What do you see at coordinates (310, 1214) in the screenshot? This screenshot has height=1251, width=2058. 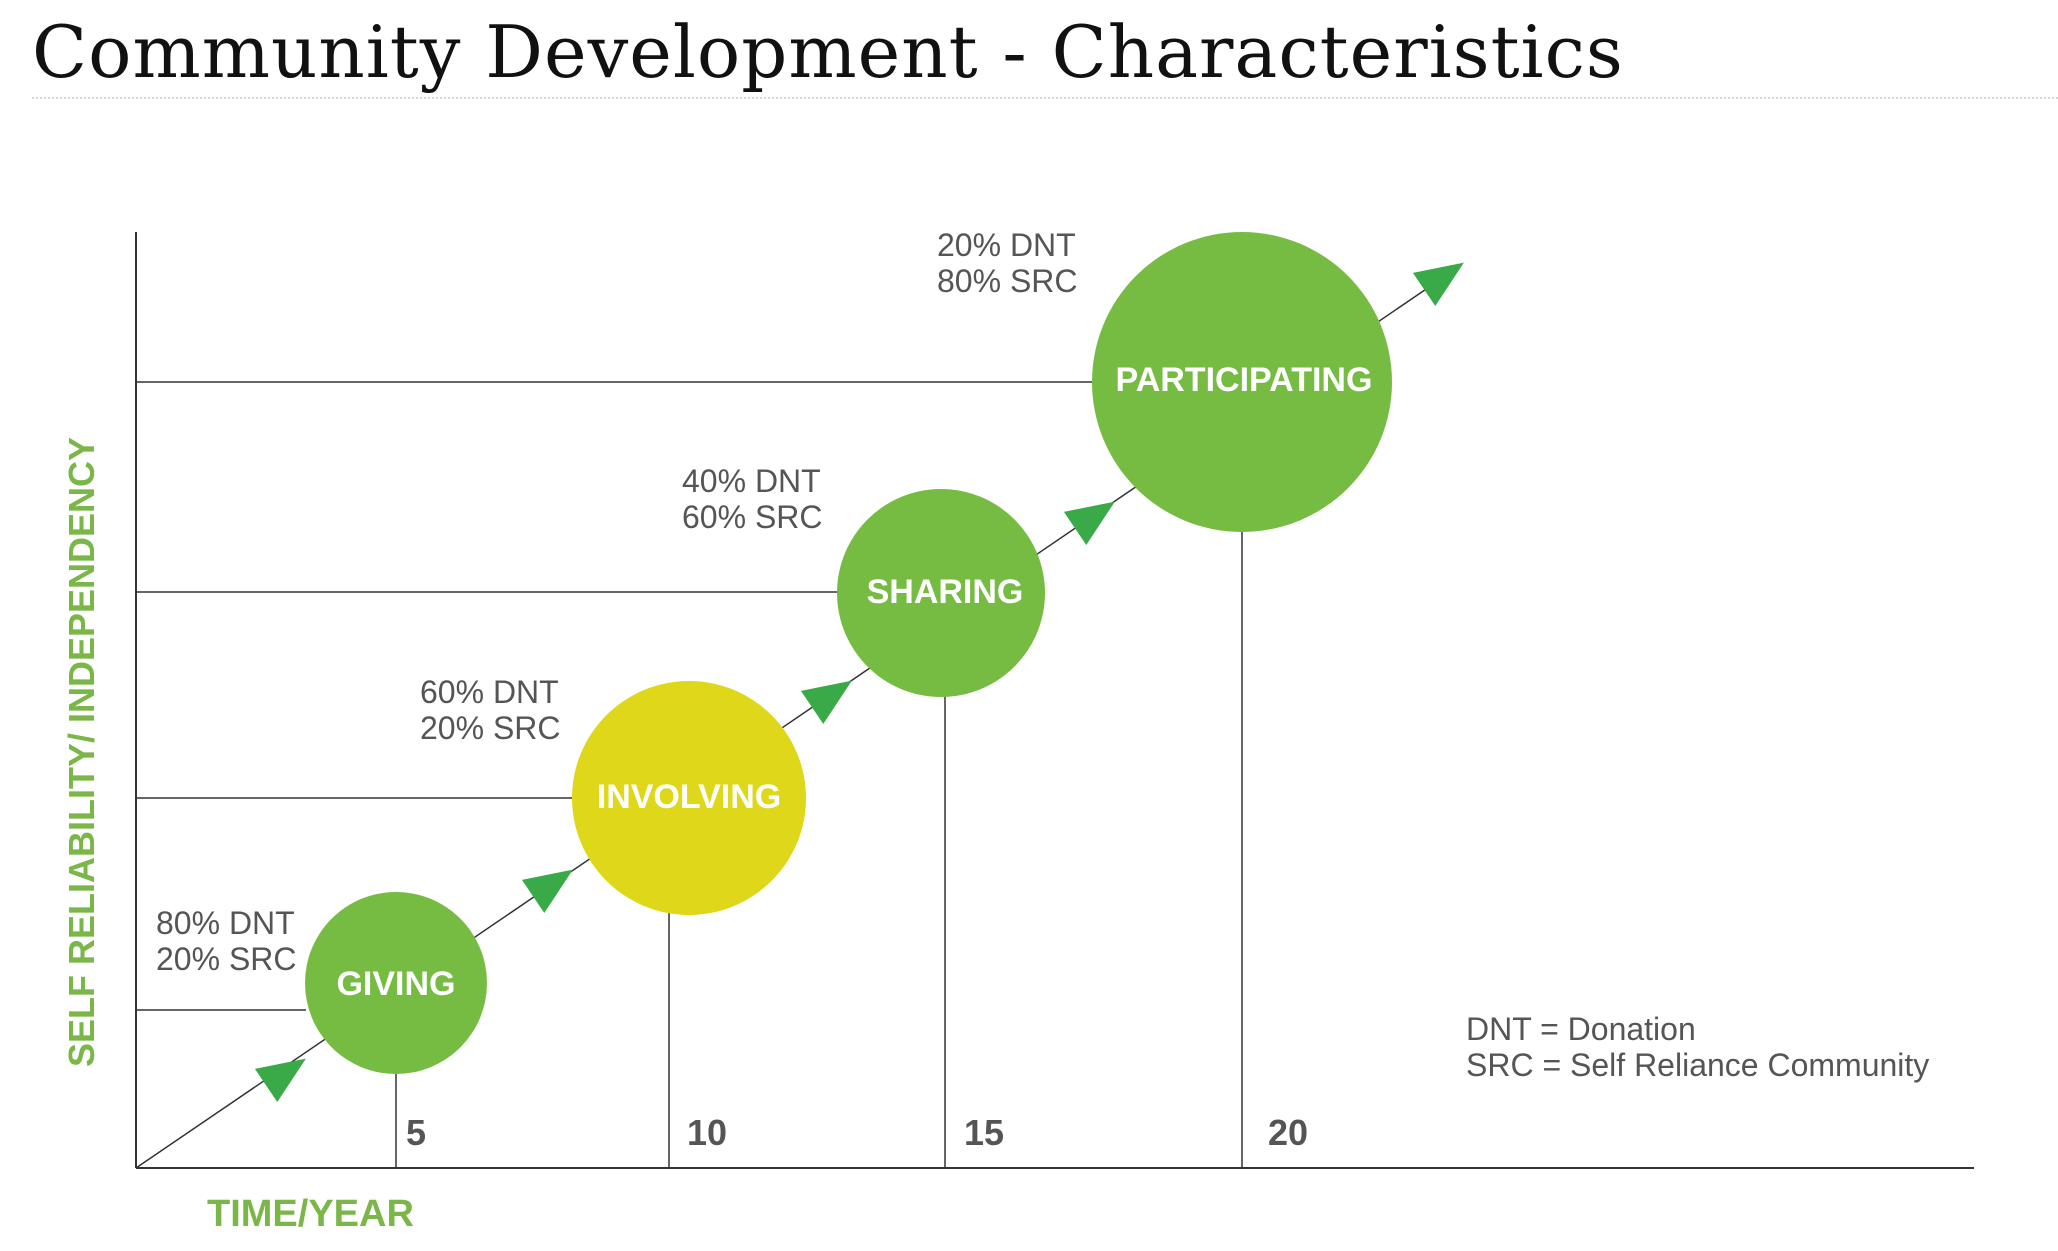 I see `x-axis-label: TIME/YEAR` at bounding box center [310, 1214].